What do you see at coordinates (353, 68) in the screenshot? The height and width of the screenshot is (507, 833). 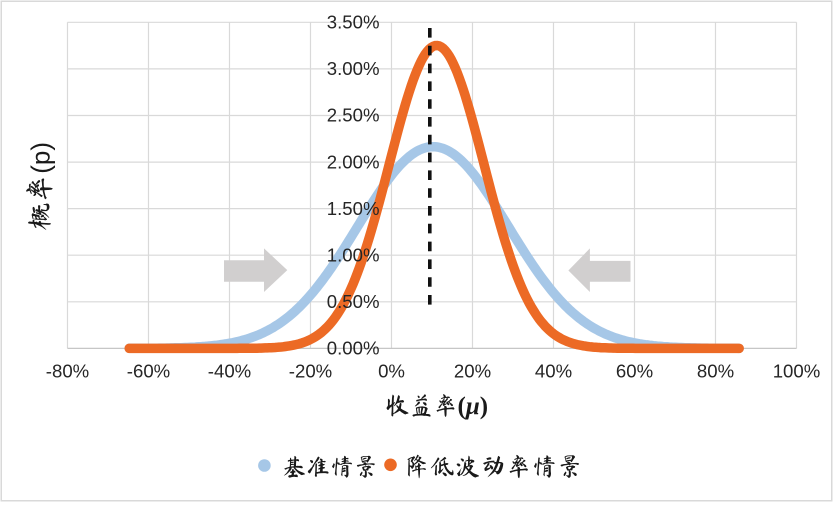 I see `svg-text: 3.00%` at bounding box center [353, 68].